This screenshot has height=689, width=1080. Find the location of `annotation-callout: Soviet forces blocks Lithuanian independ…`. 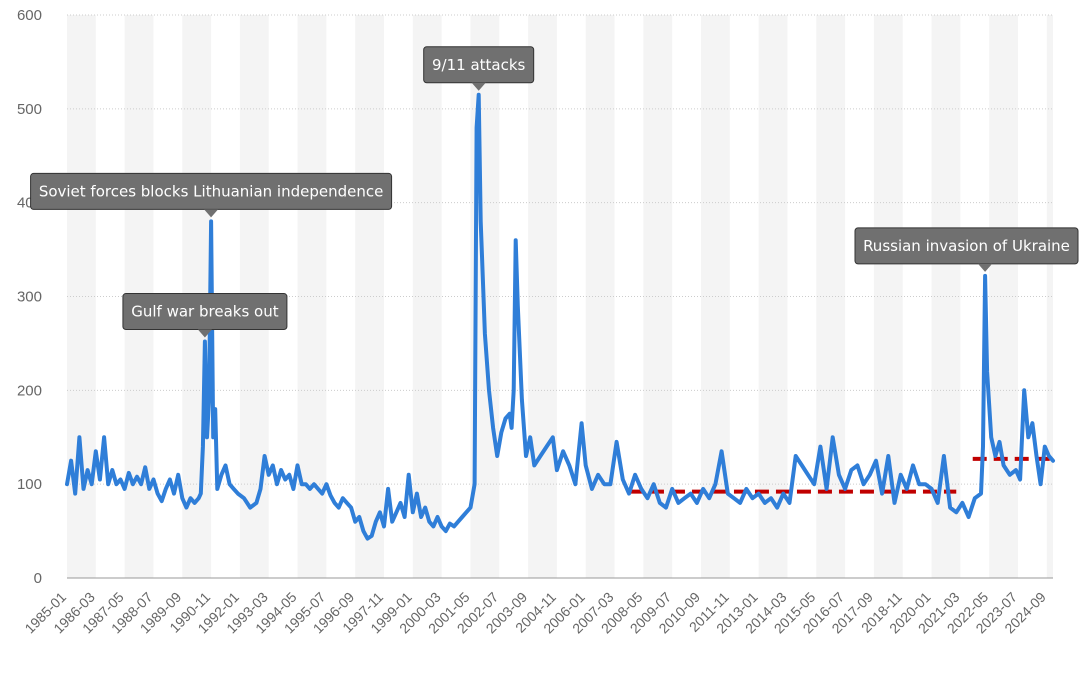

annotation-callout: Soviet forces blocks Lithuanian independ… is located at coordinates (211, 195).